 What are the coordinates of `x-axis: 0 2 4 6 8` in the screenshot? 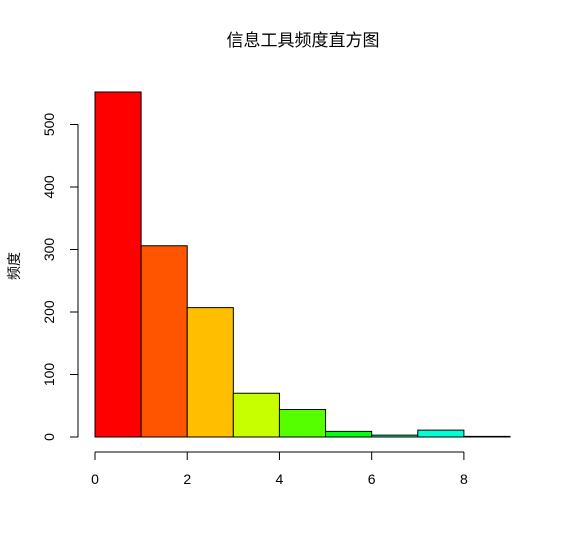 It's located at (279, 469).